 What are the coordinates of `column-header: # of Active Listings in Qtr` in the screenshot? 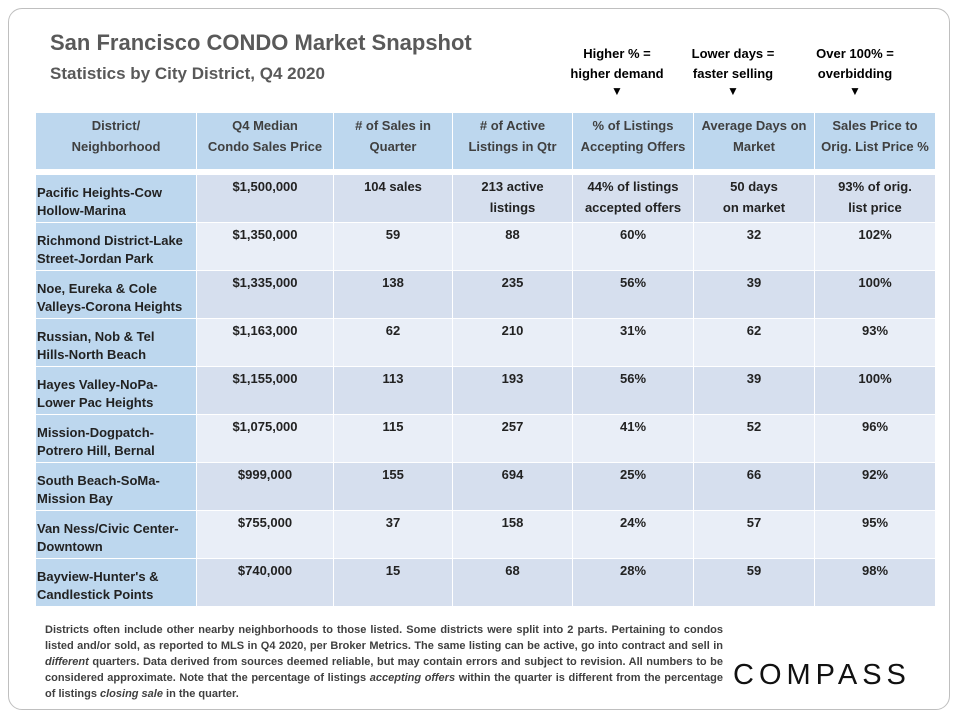 It's located at (513, 141).